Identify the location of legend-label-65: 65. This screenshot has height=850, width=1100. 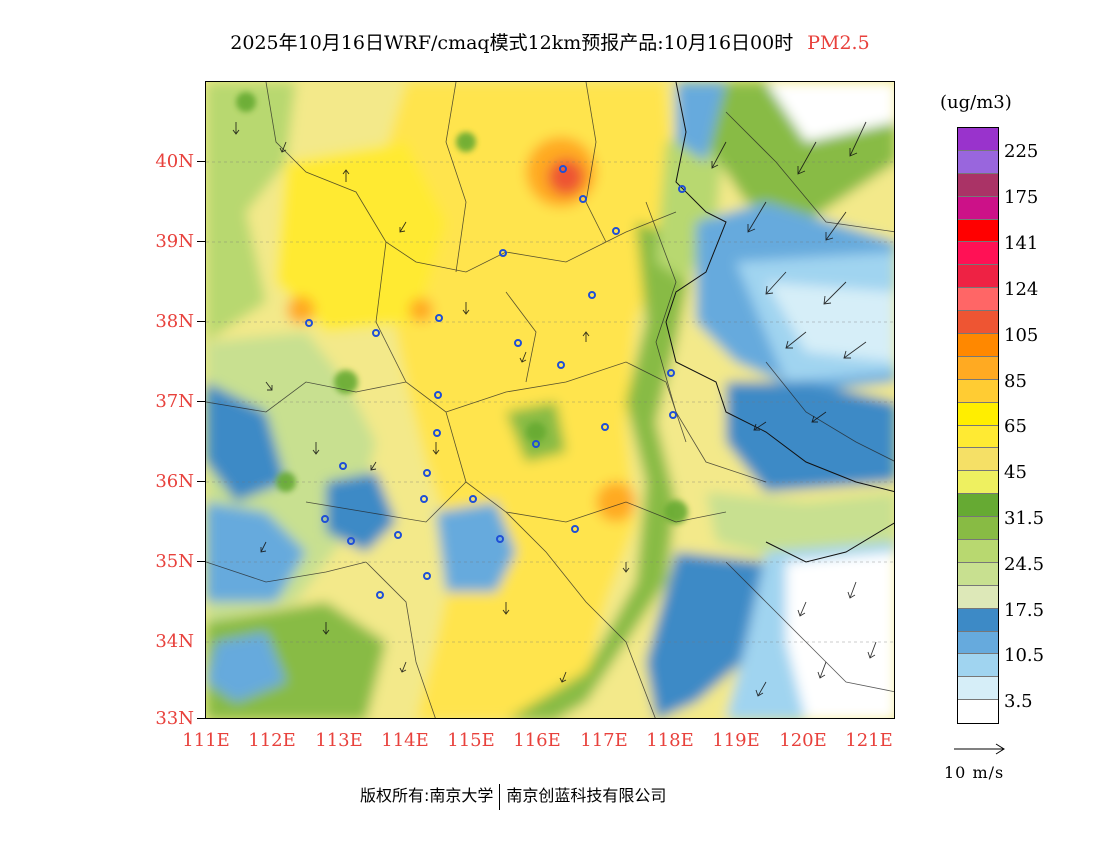
(1015, 426).